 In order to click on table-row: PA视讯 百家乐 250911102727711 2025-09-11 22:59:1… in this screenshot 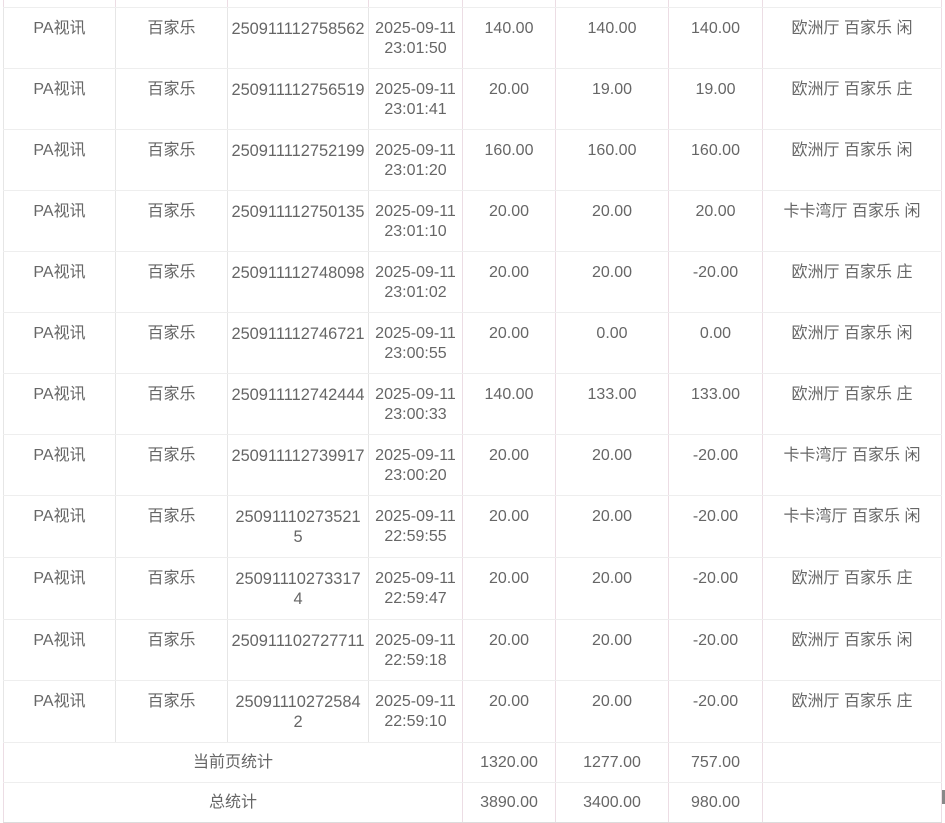, I will do `click(472, 650)`.